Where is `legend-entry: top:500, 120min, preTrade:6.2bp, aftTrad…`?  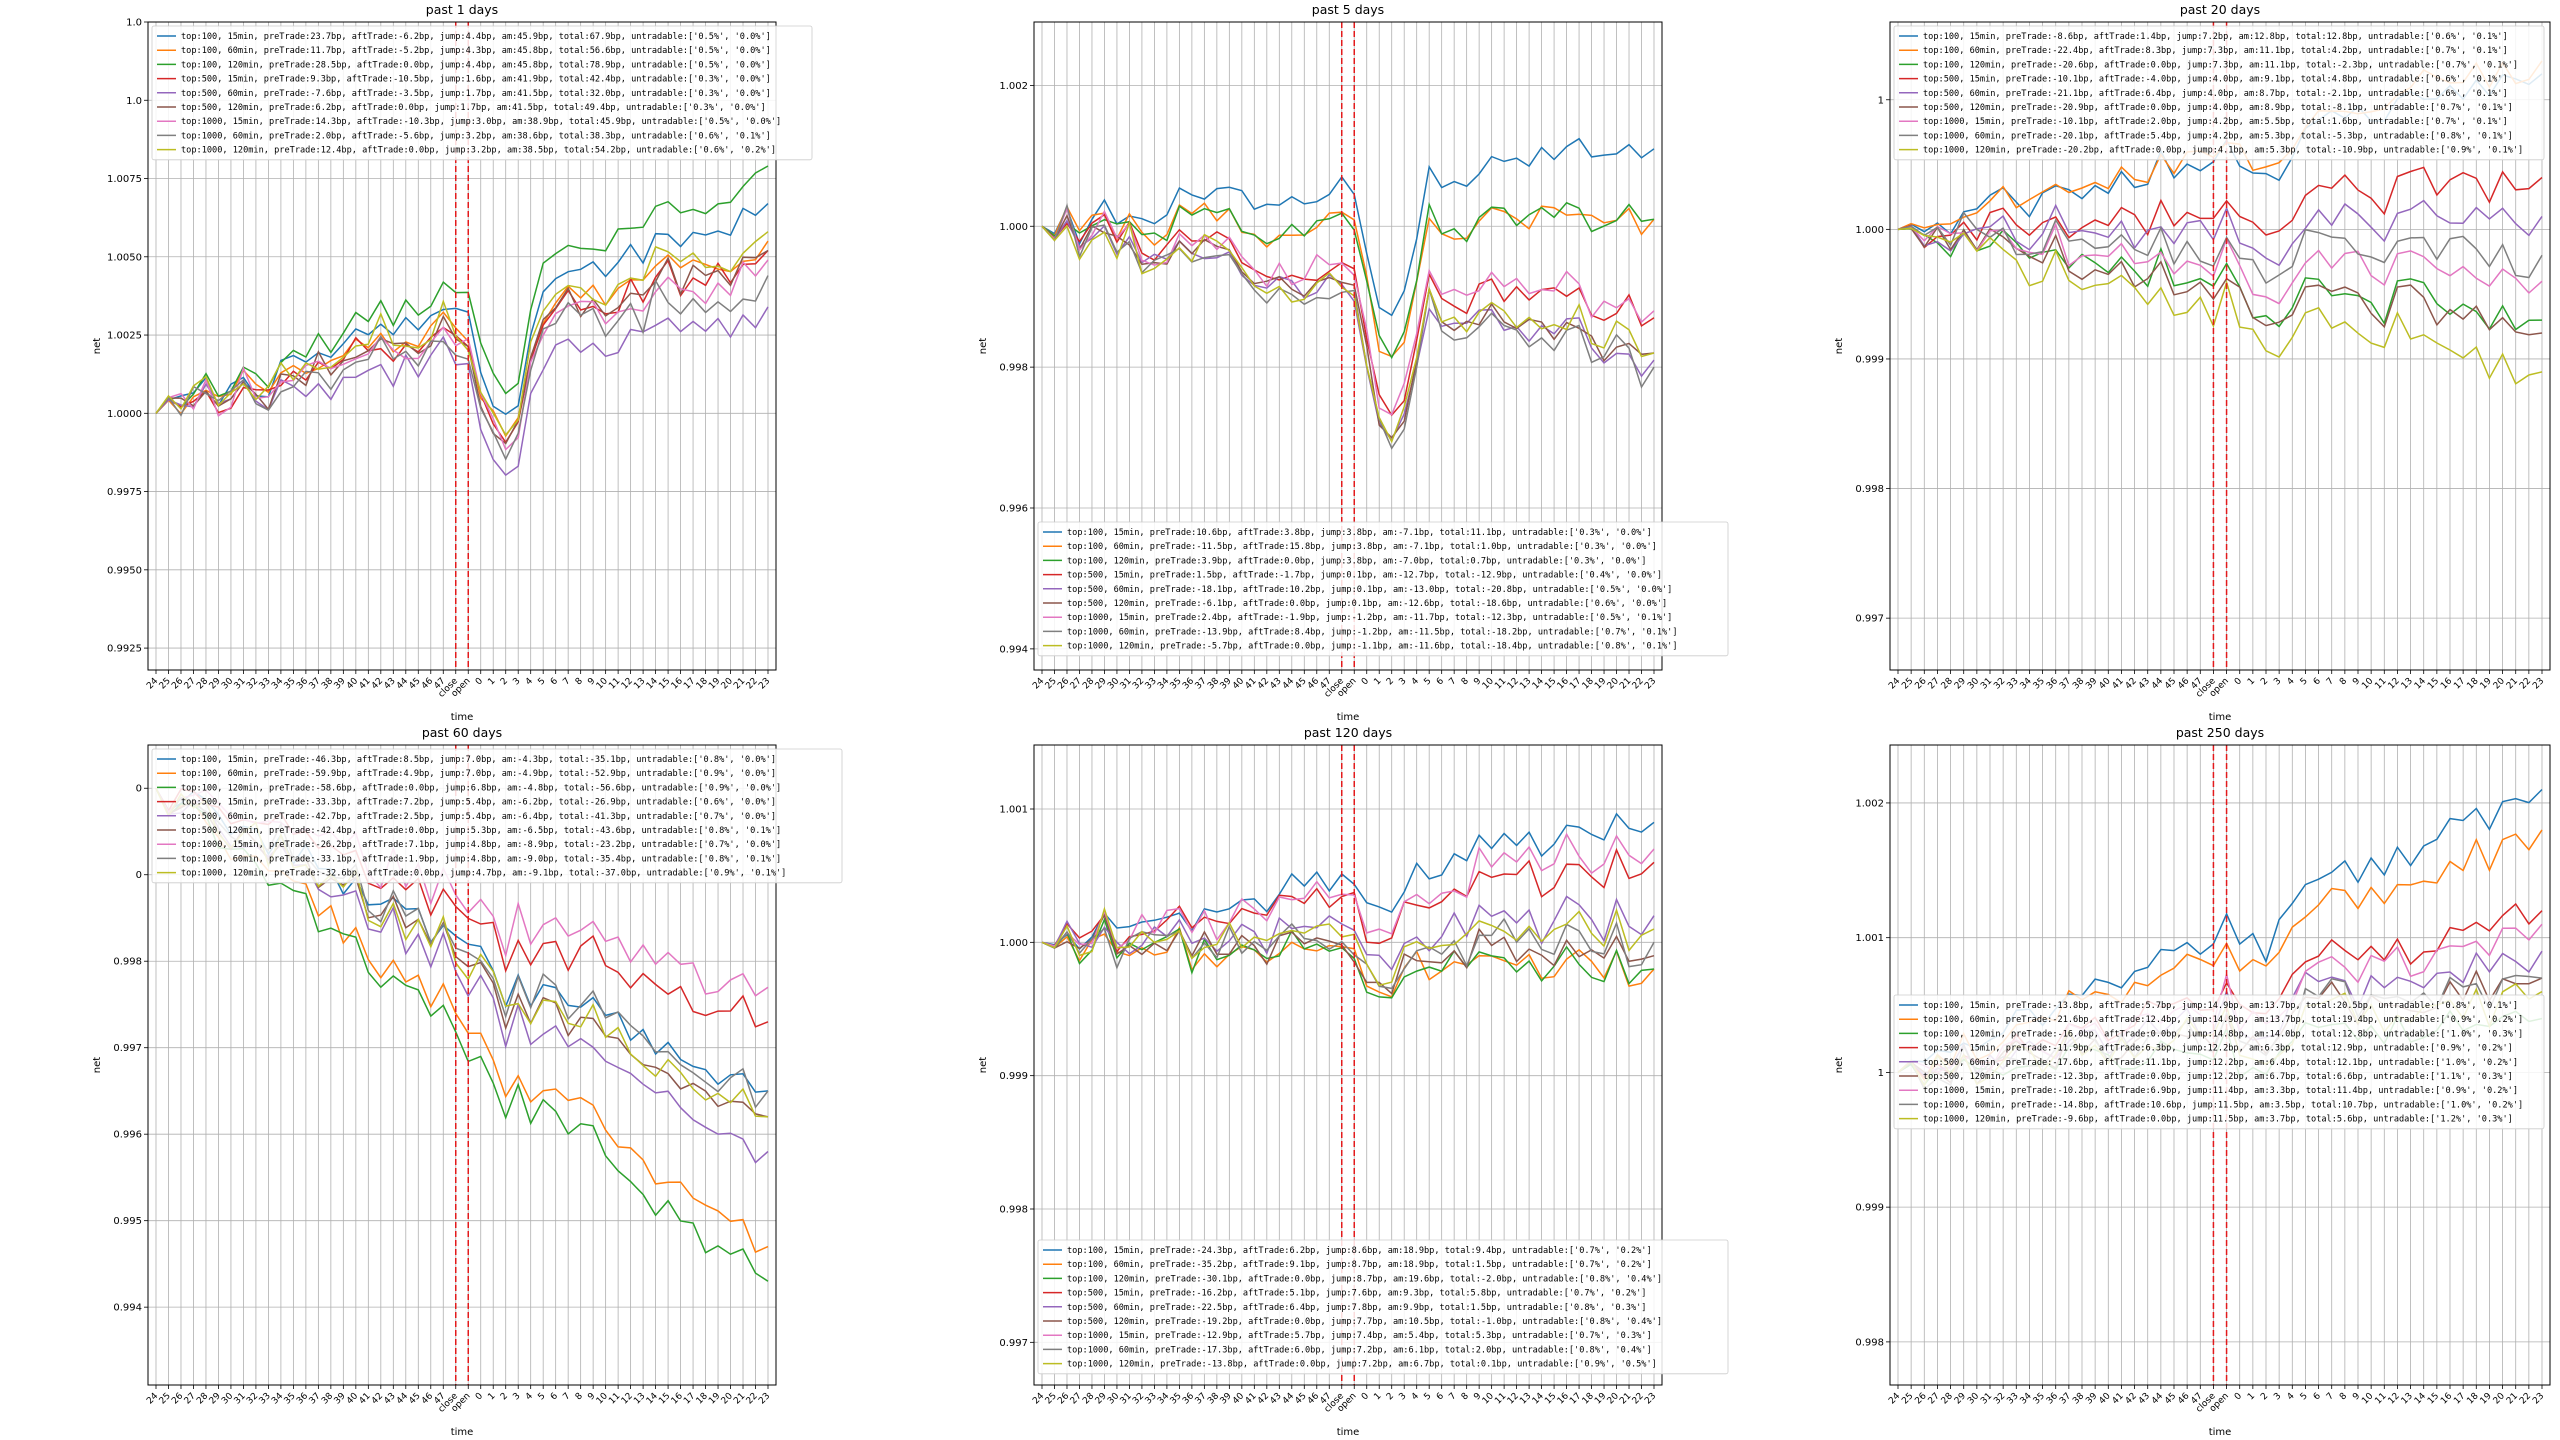
legend-entry: top:500, 120min, preTrade:6.2bp, aftTrad… is located at coordinates (473, 108).